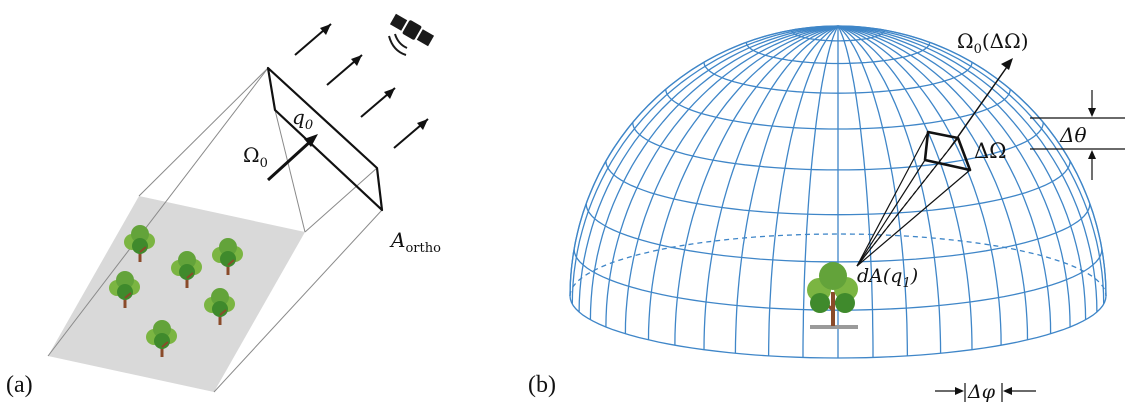 The image size is (1130, 405). Describe the element at coordinates (19, 385) in the screenshot. I see `panel-a-label: (a)` at that location.